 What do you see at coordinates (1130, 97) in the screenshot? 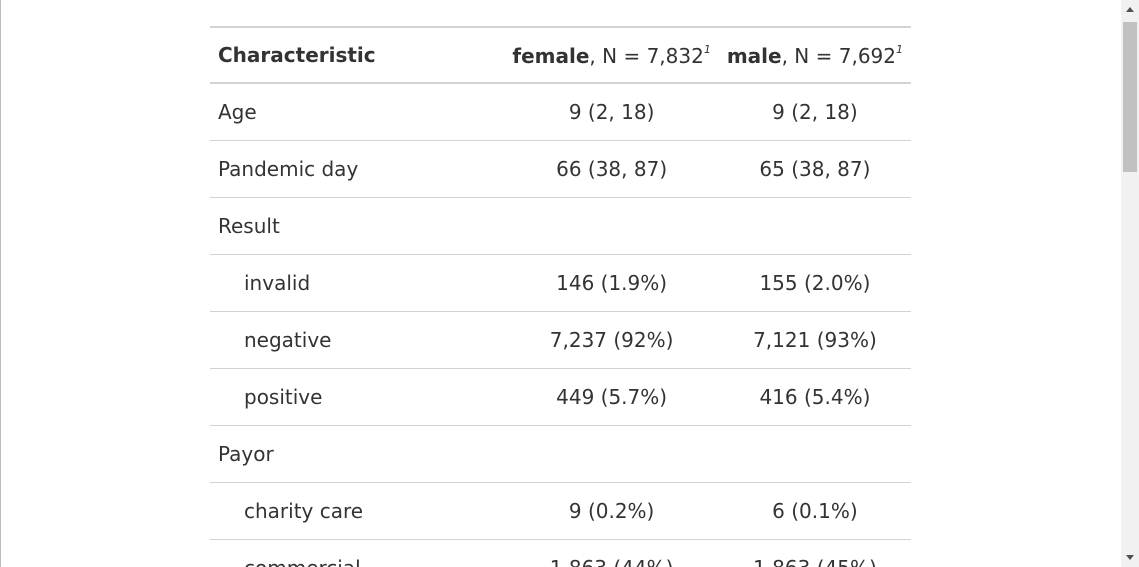
I see `scroll-thumb` at bounding box center [1130, 97].